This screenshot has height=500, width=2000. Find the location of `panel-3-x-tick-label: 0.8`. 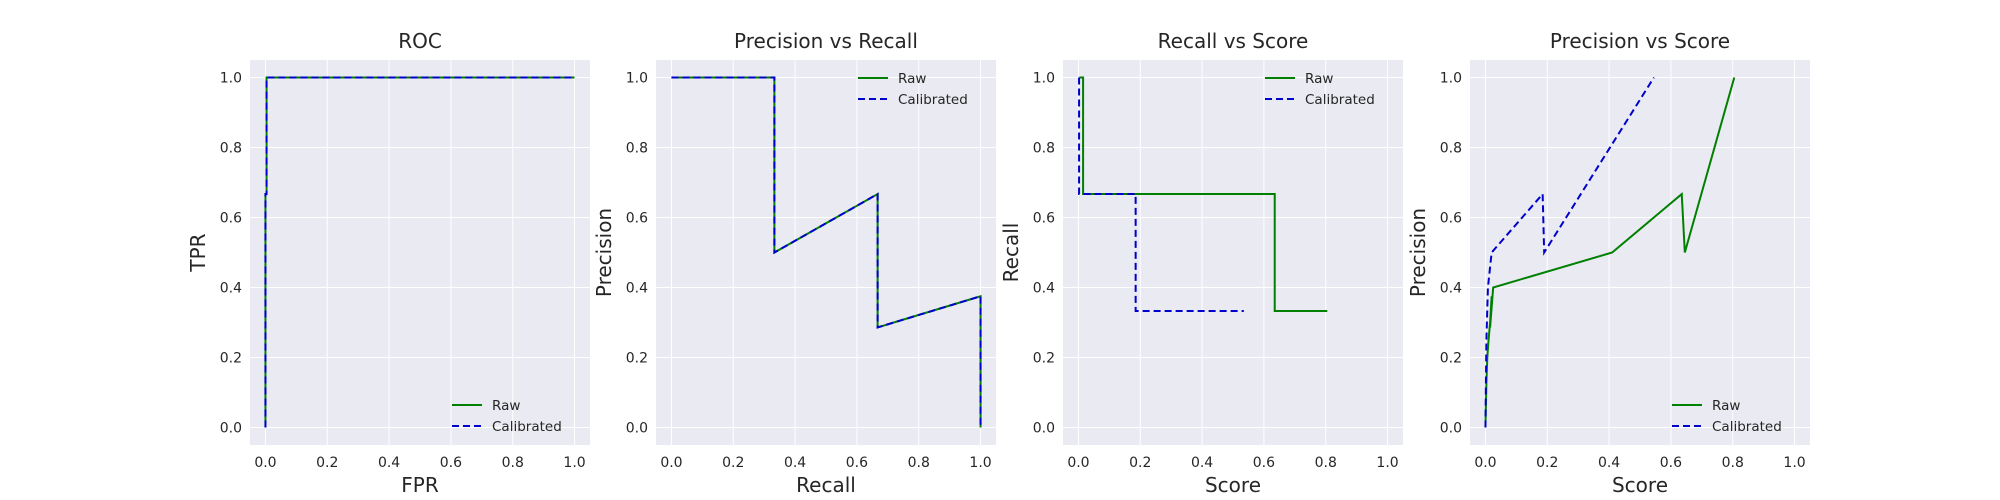

panel-3-x-tick-label: 0.8 is located at coordinates (1326, 463).